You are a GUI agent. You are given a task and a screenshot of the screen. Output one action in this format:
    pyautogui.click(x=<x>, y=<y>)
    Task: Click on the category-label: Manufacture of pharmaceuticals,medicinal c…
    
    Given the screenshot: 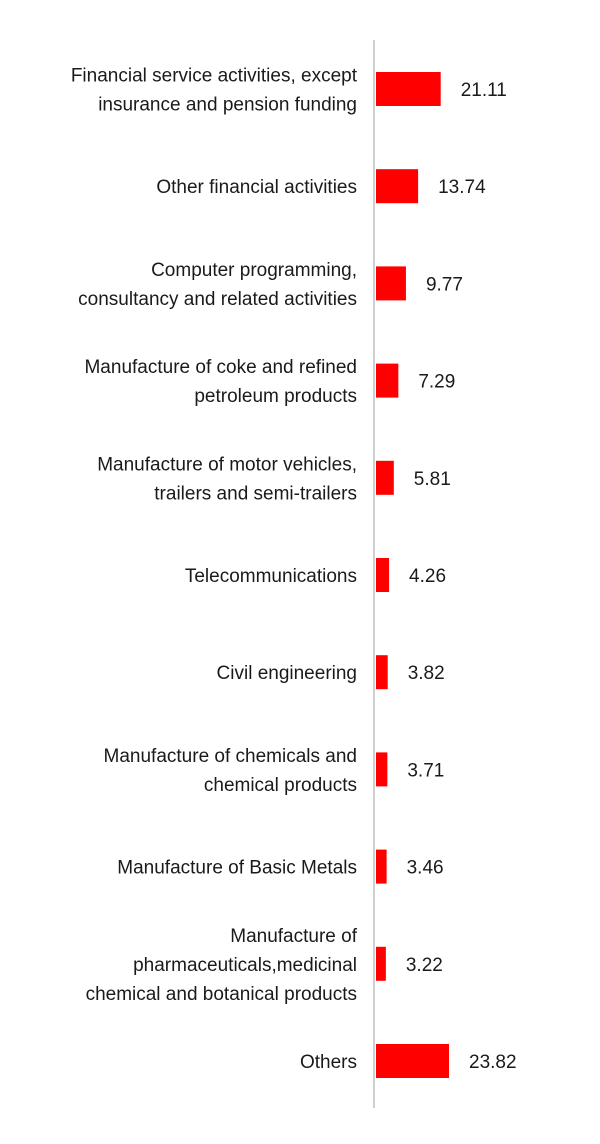 What is the action you would take?
    pyautogui.click(x=222, y=965)
    